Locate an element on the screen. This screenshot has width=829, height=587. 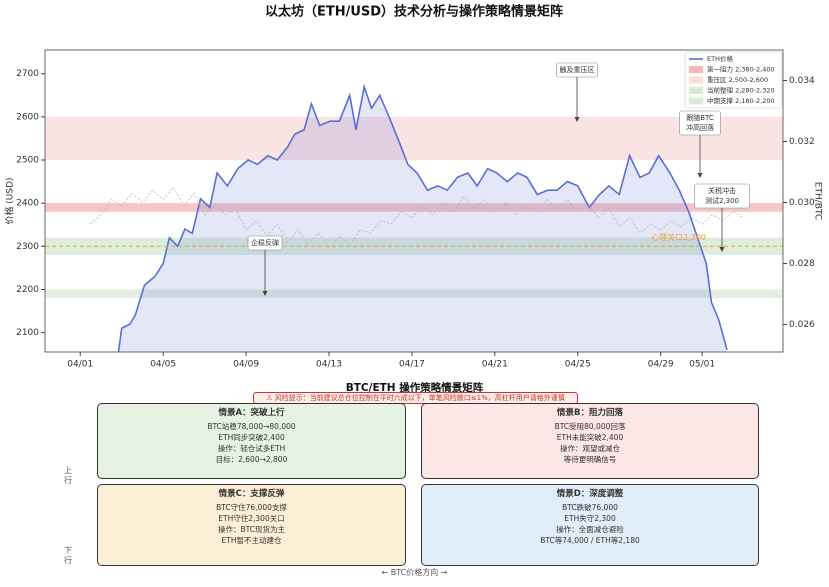
y-tick-label: 2500 is located at coordinates (27, 161).